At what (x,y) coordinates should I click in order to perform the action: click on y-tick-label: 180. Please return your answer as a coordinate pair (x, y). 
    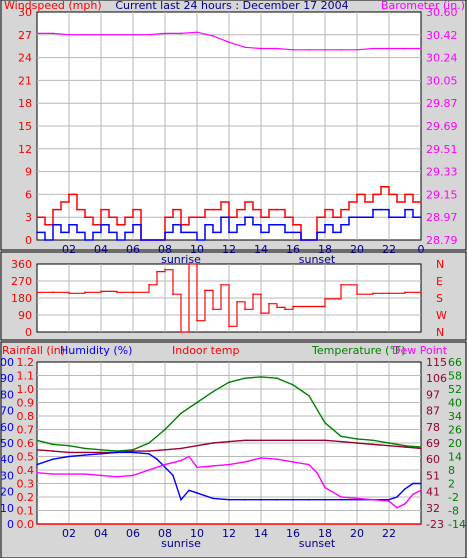
    Looking at the image, I should click on (21, 298).